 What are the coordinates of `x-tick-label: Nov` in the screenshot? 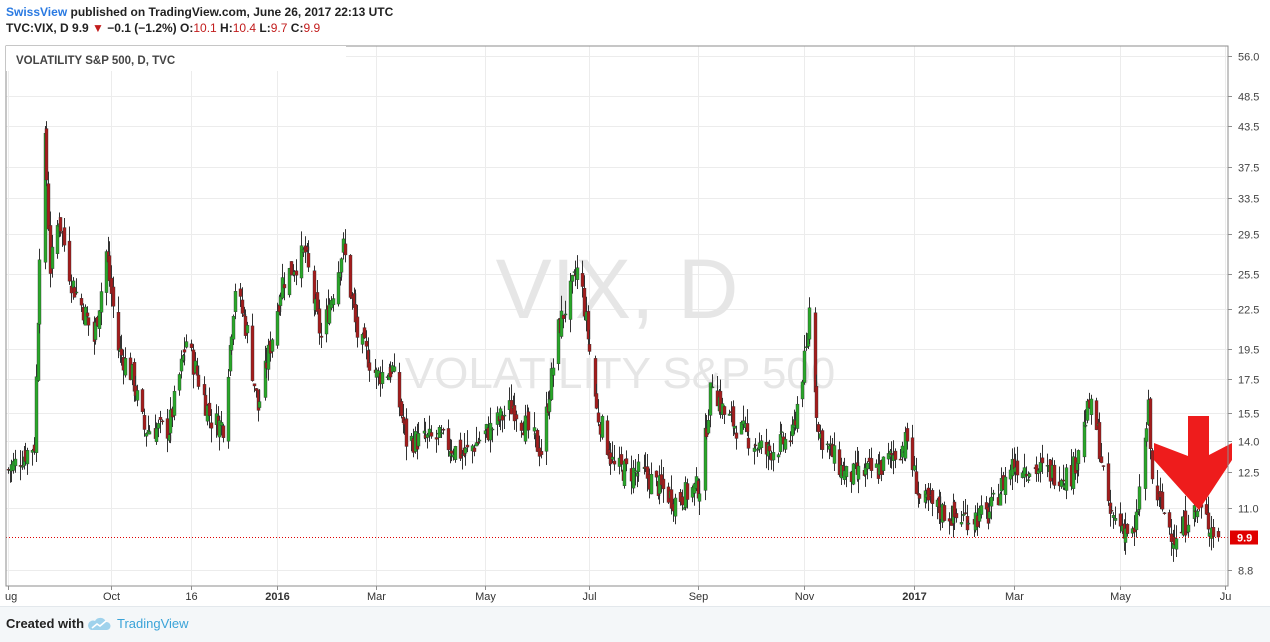 It's located at (805, 597).